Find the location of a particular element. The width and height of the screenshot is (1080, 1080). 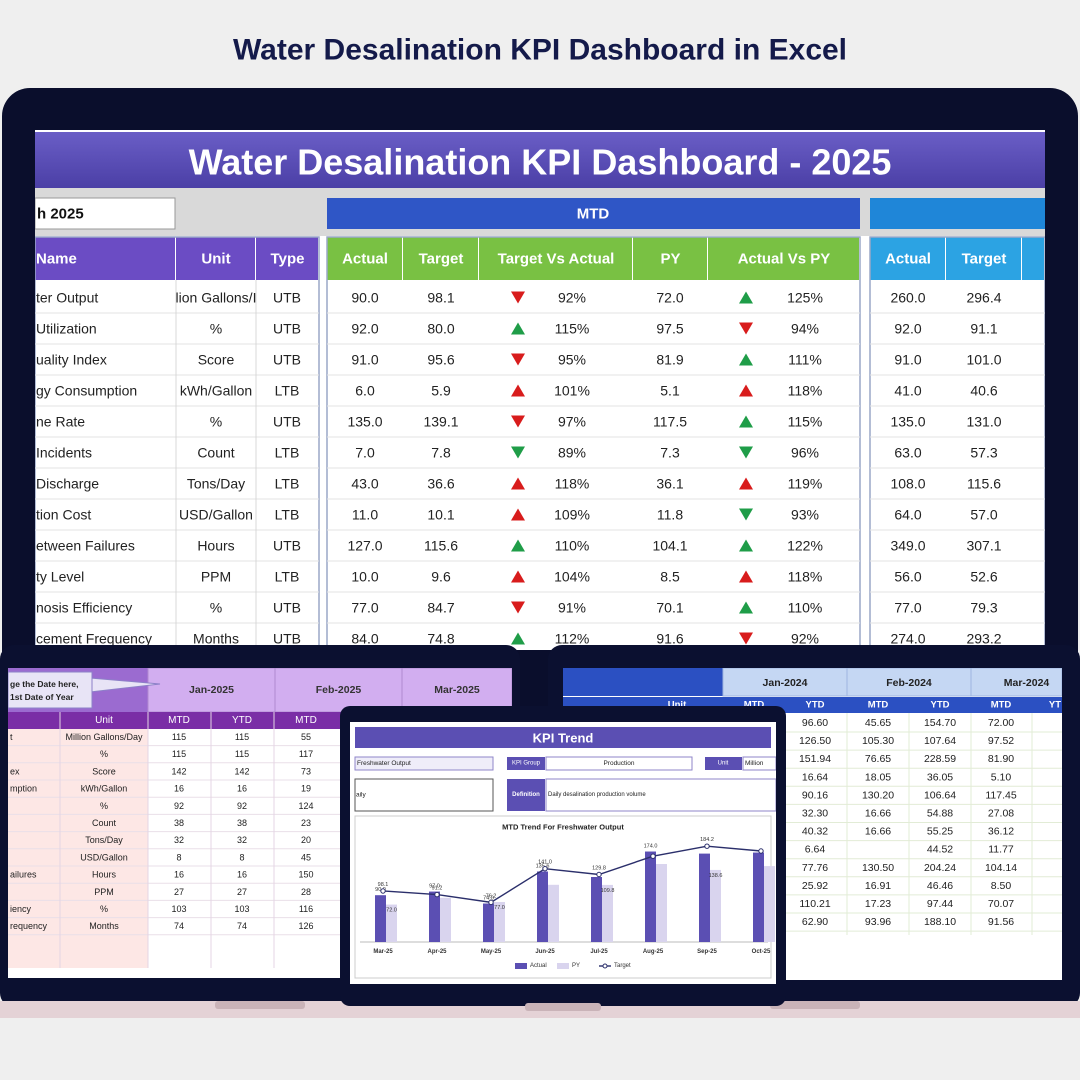

actual-vs-py: 94% is located at coordinates (805, 329).